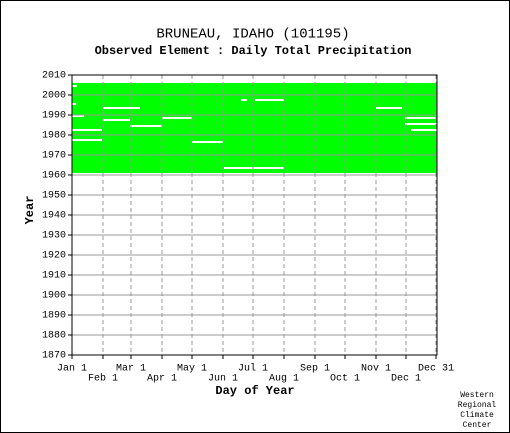  Describe the element at coordinates (54, 136) in the screenshot. I see `y-tick-label: 1980` at that location.